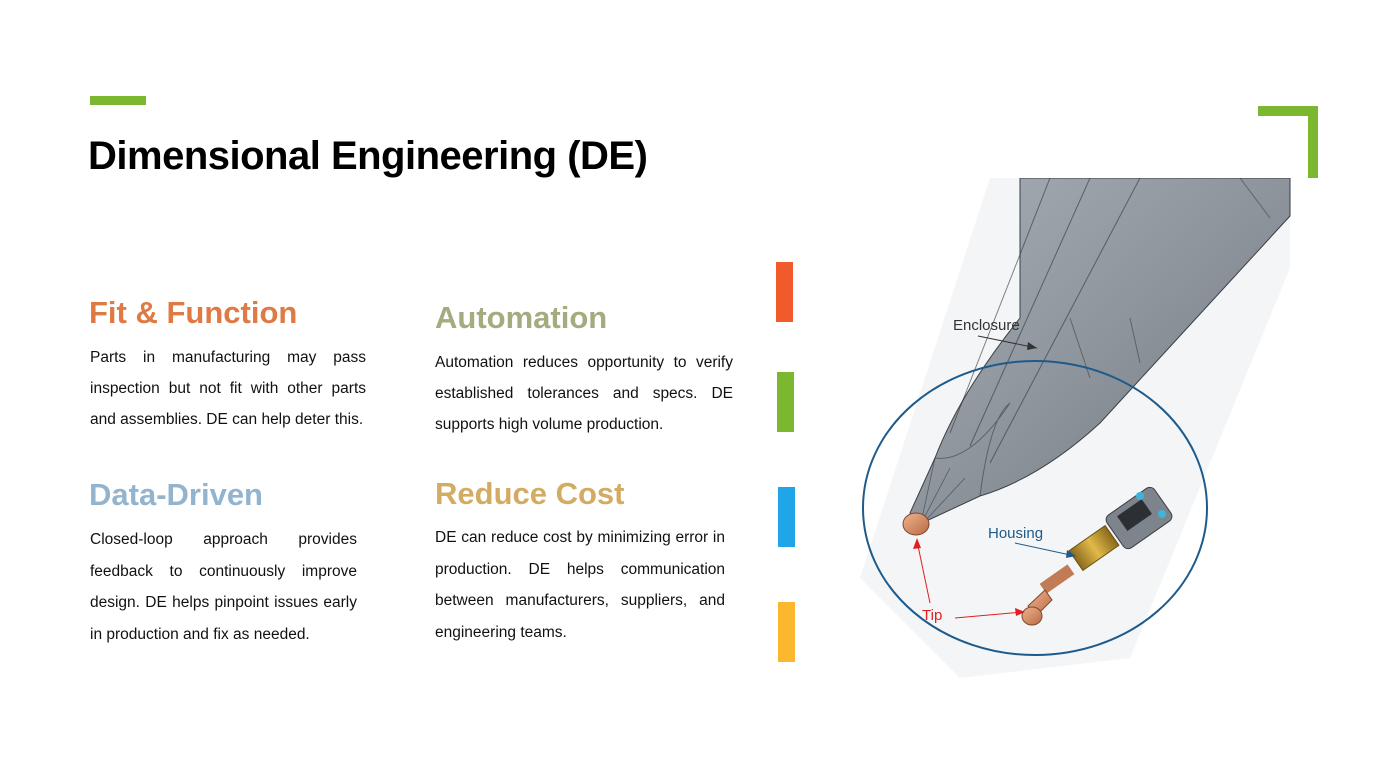 This screenshot has height=774, width=1380. What do you see at coordinates (786, 517) in the screenshot?
I see `blue-accent-bar` at bounding box center [786, 517].